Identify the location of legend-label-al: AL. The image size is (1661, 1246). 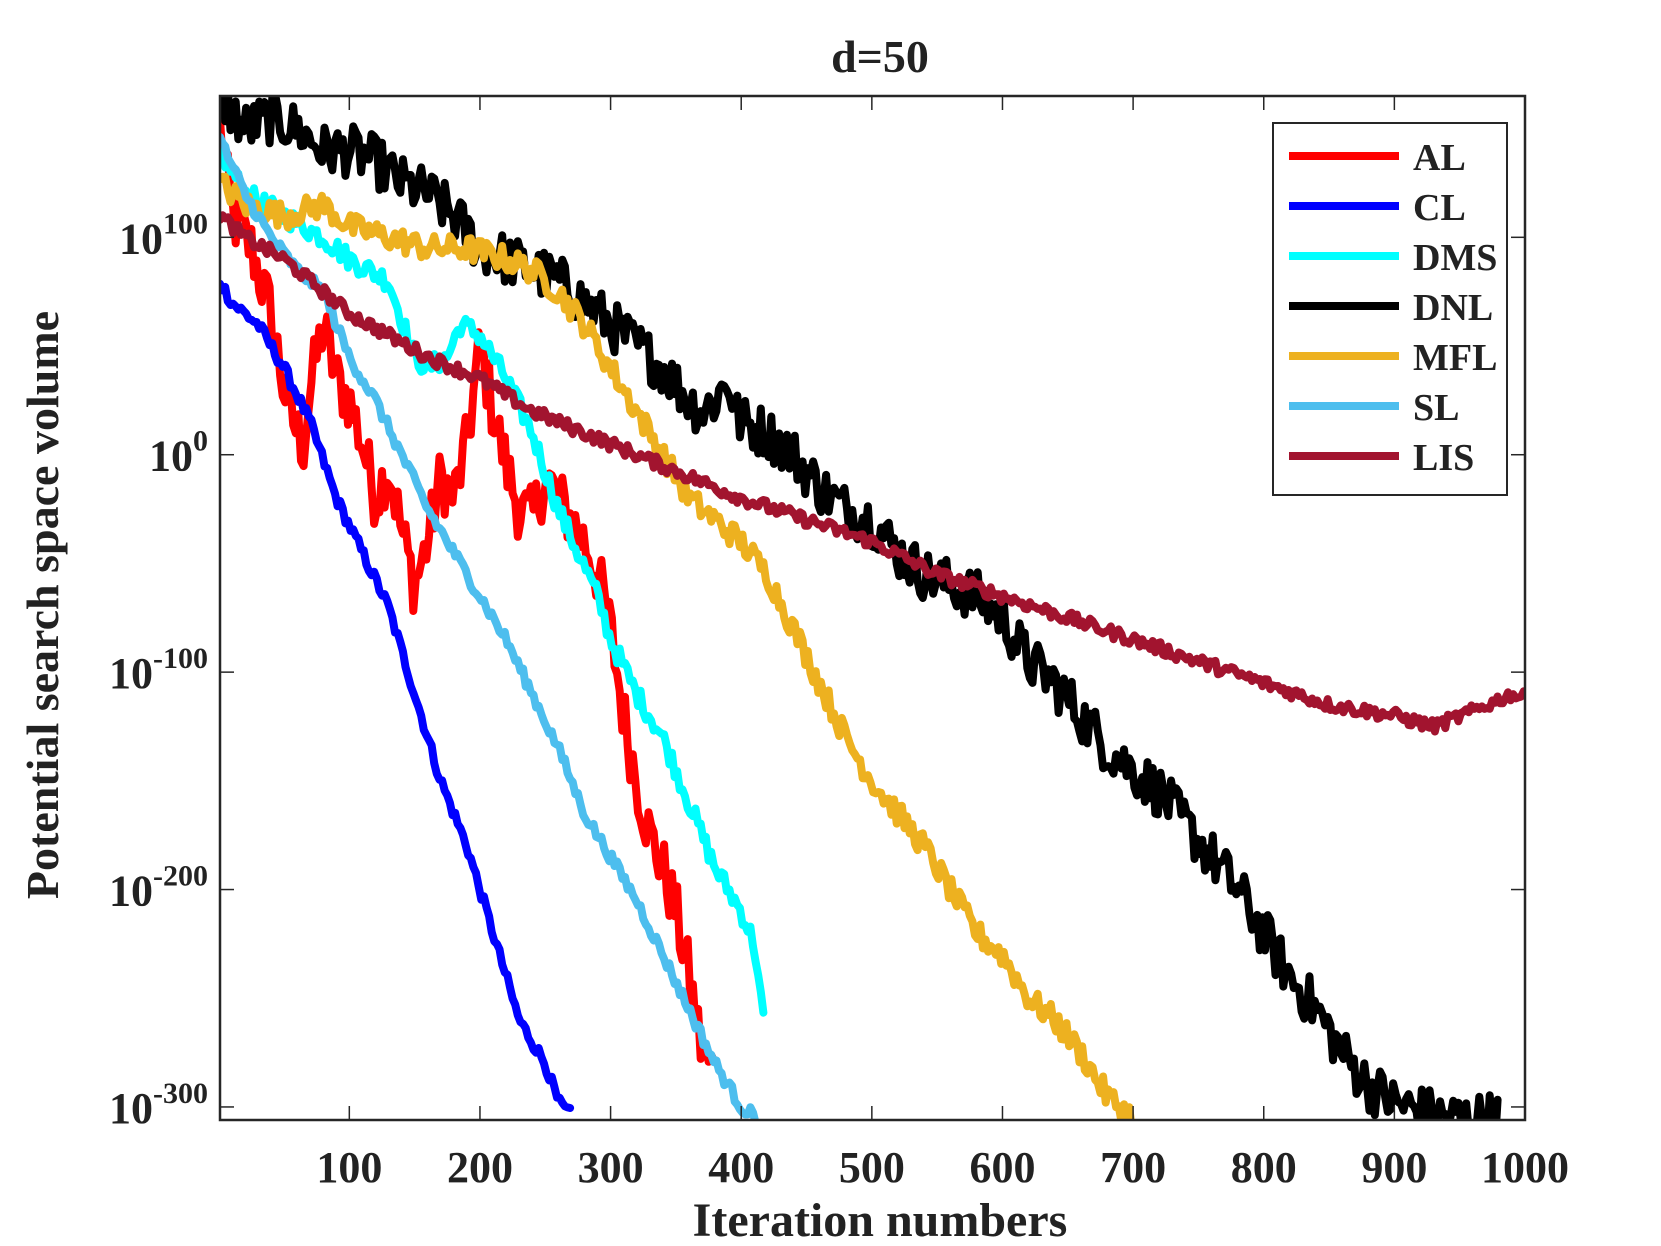
(1439, 158).